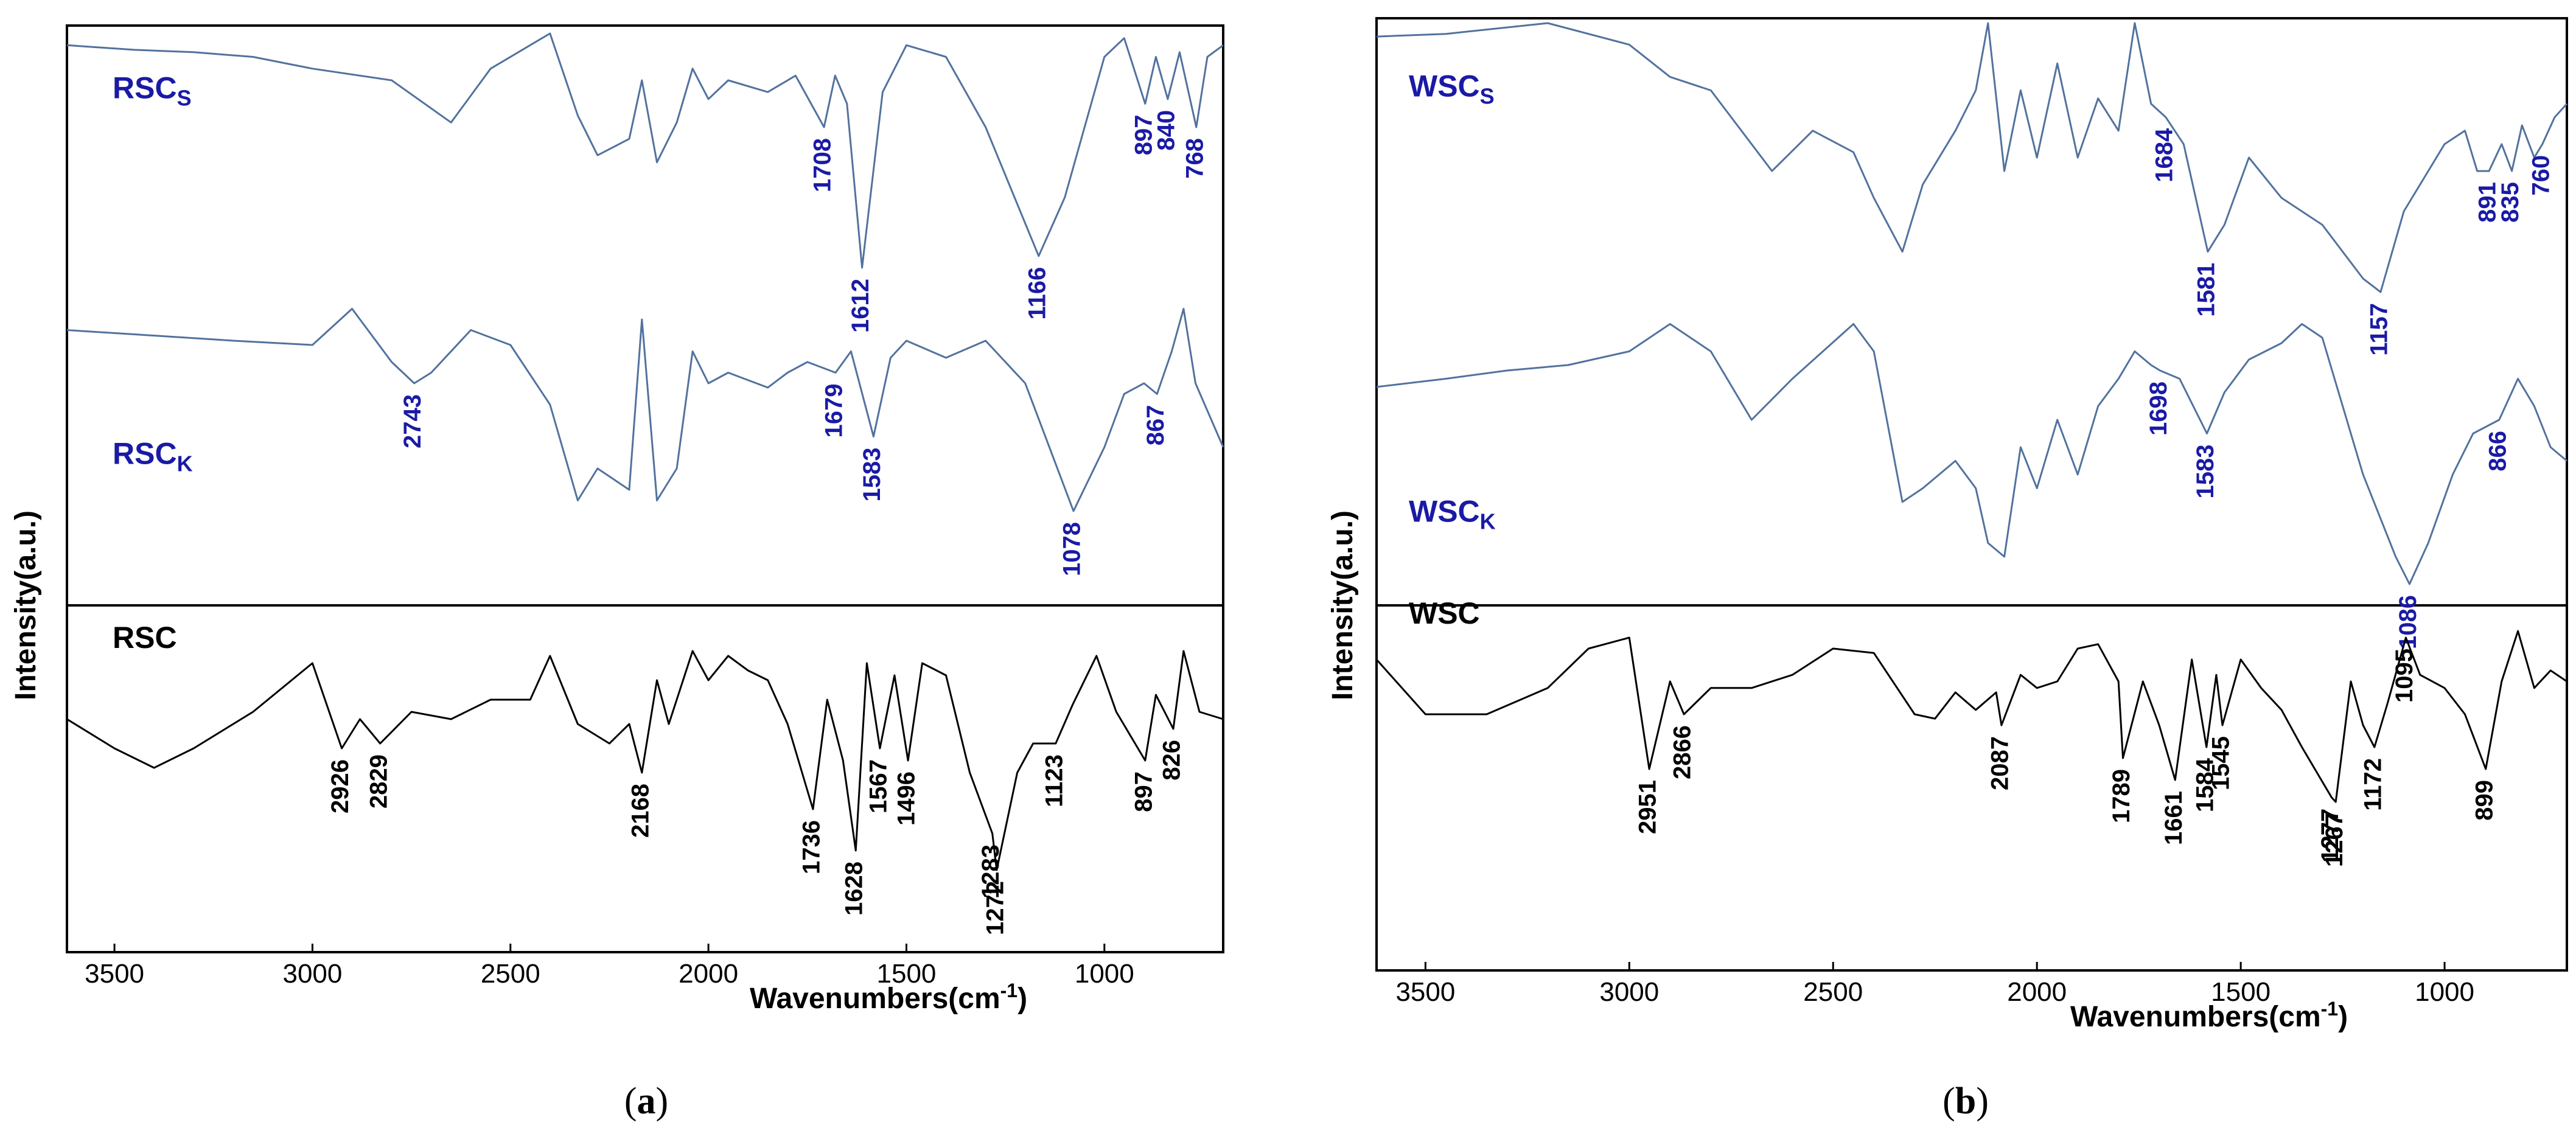 The image size is (2576, 1128). Describe the element at coordinates (2121, 796) in the screenshot. I see `peak-label: 1789` at that location.